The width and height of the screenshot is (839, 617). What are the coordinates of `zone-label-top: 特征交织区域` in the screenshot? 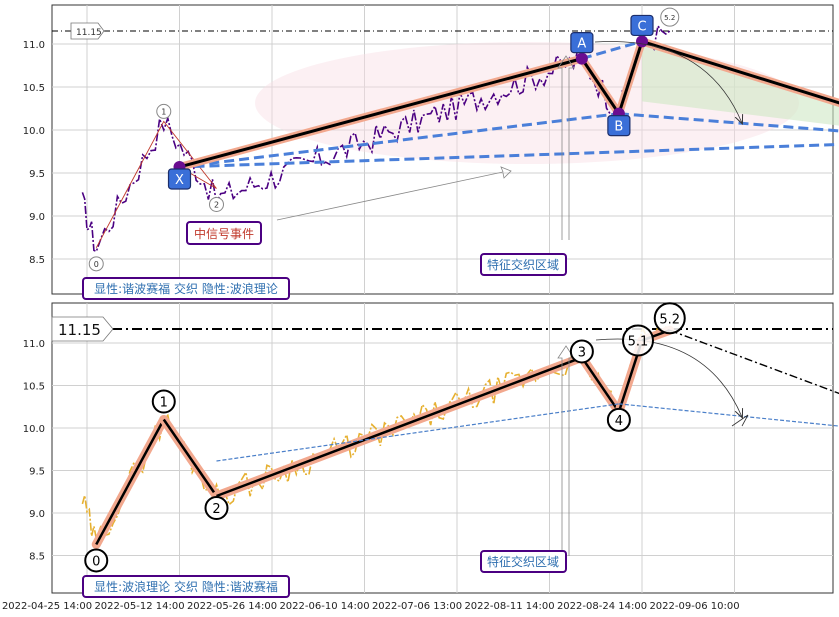 It's located at (523, 264).